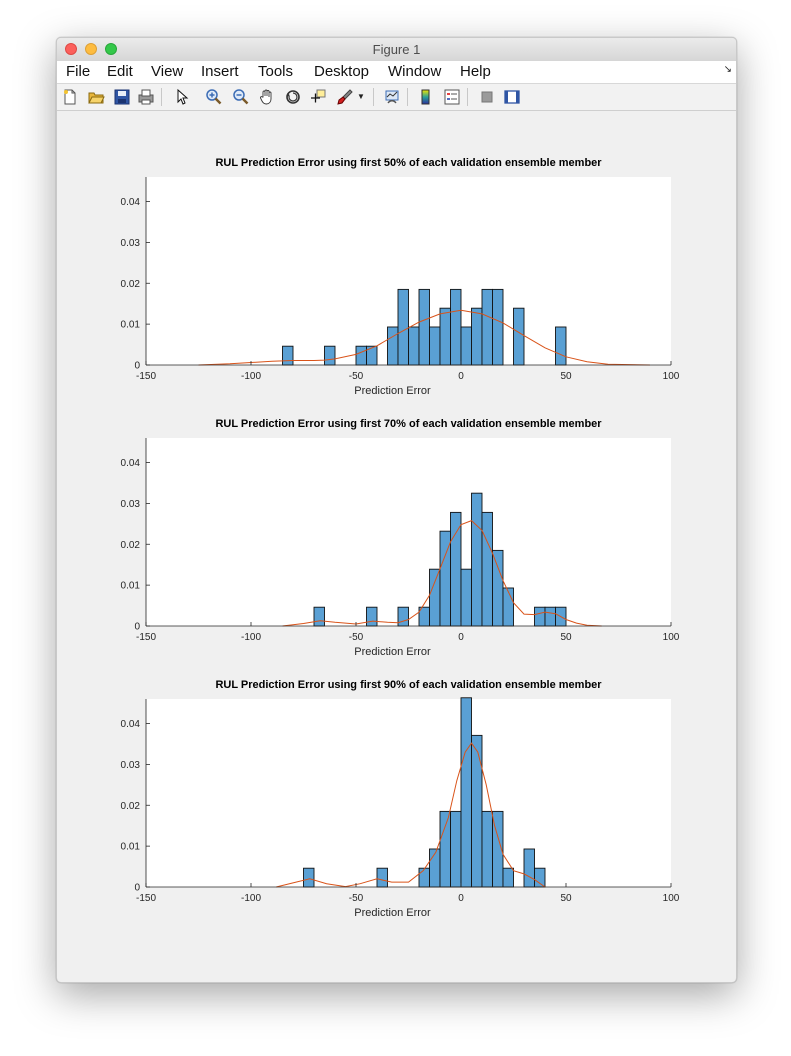  Describe the element at coordinates (167, 71) in the screenshot. I see `menu-view: View` at that location.